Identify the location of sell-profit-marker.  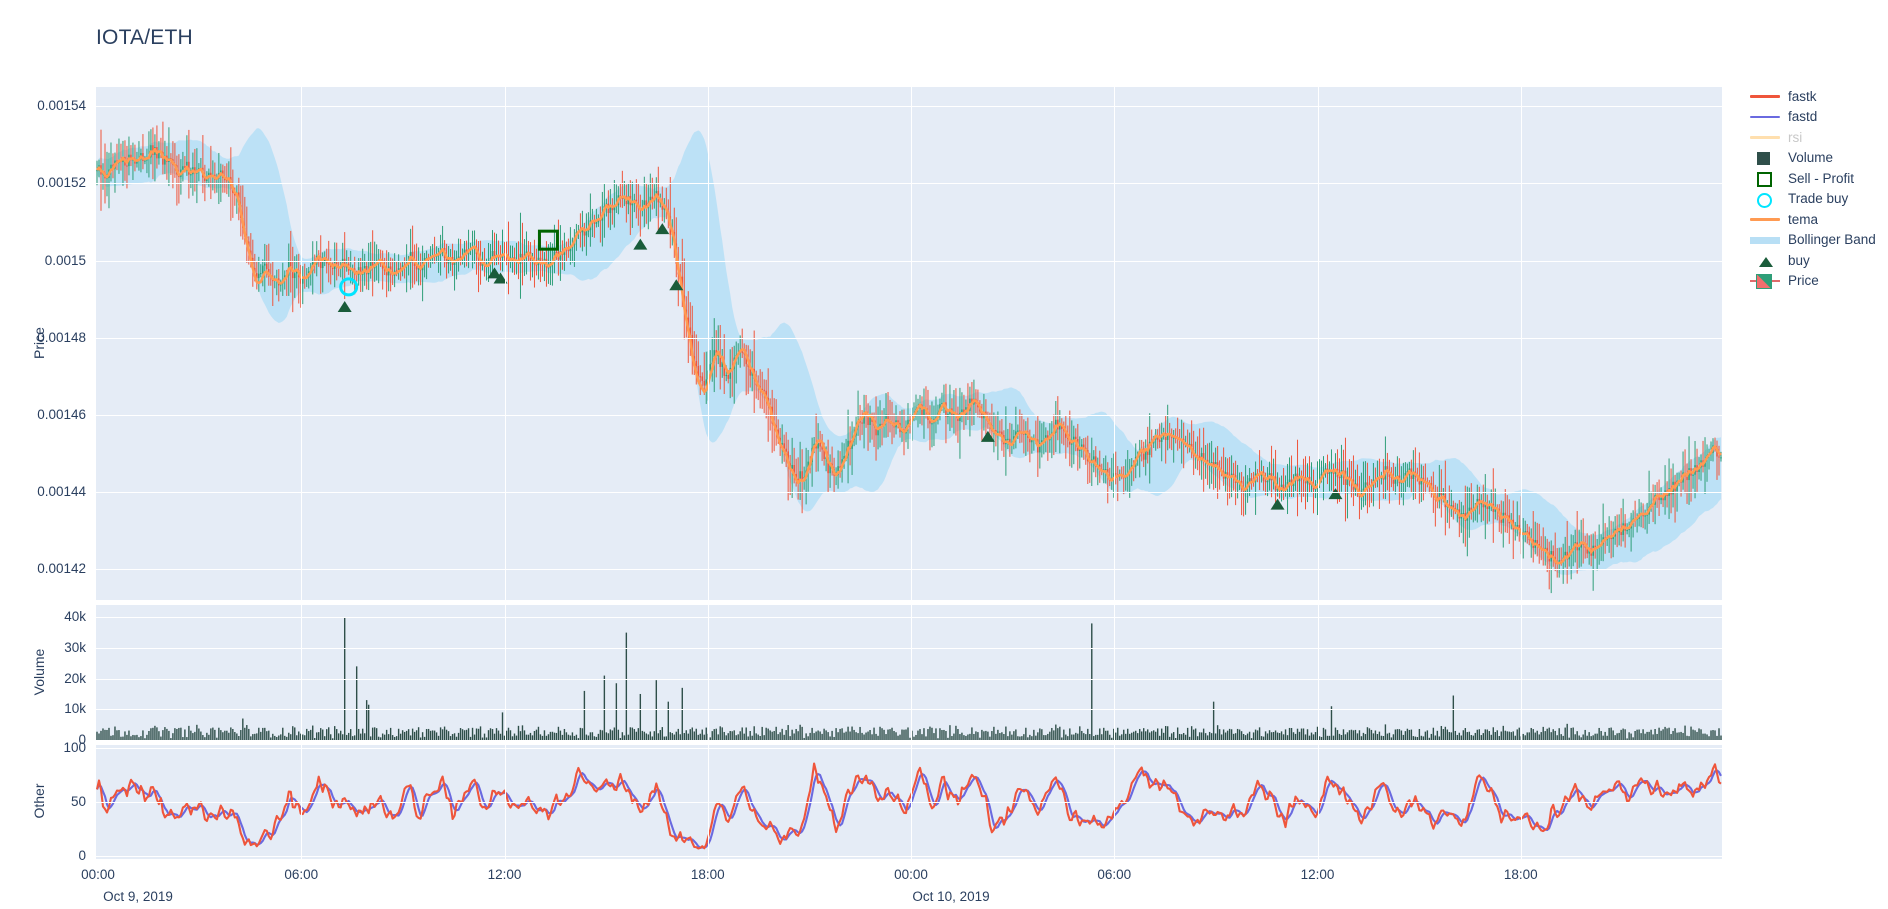
(548, 240).